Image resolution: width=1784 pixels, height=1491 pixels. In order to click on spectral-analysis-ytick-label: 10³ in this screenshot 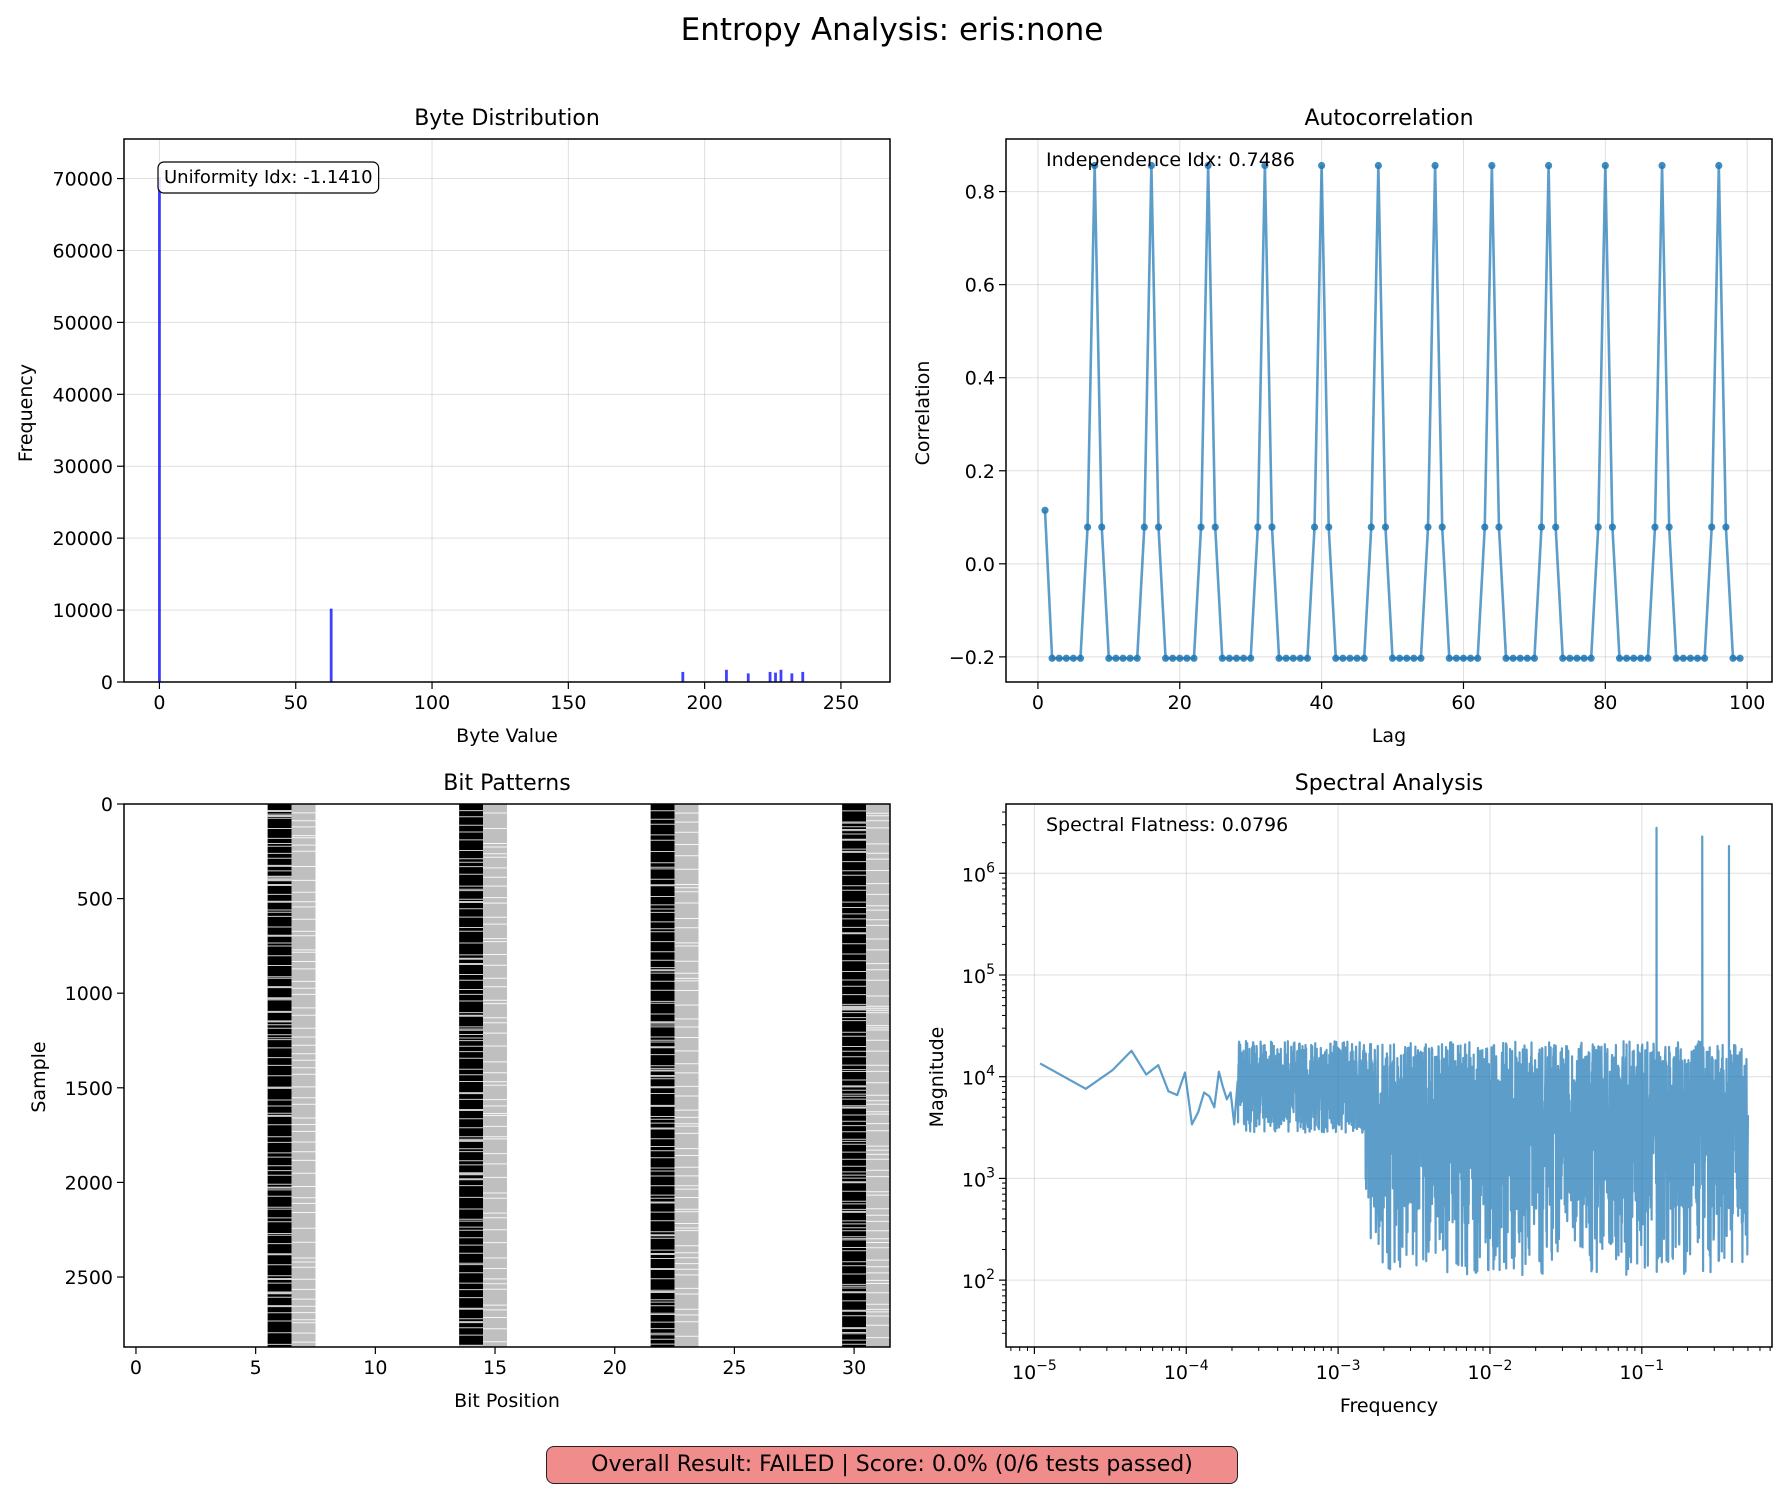, I will do `click(978, 1178)`.